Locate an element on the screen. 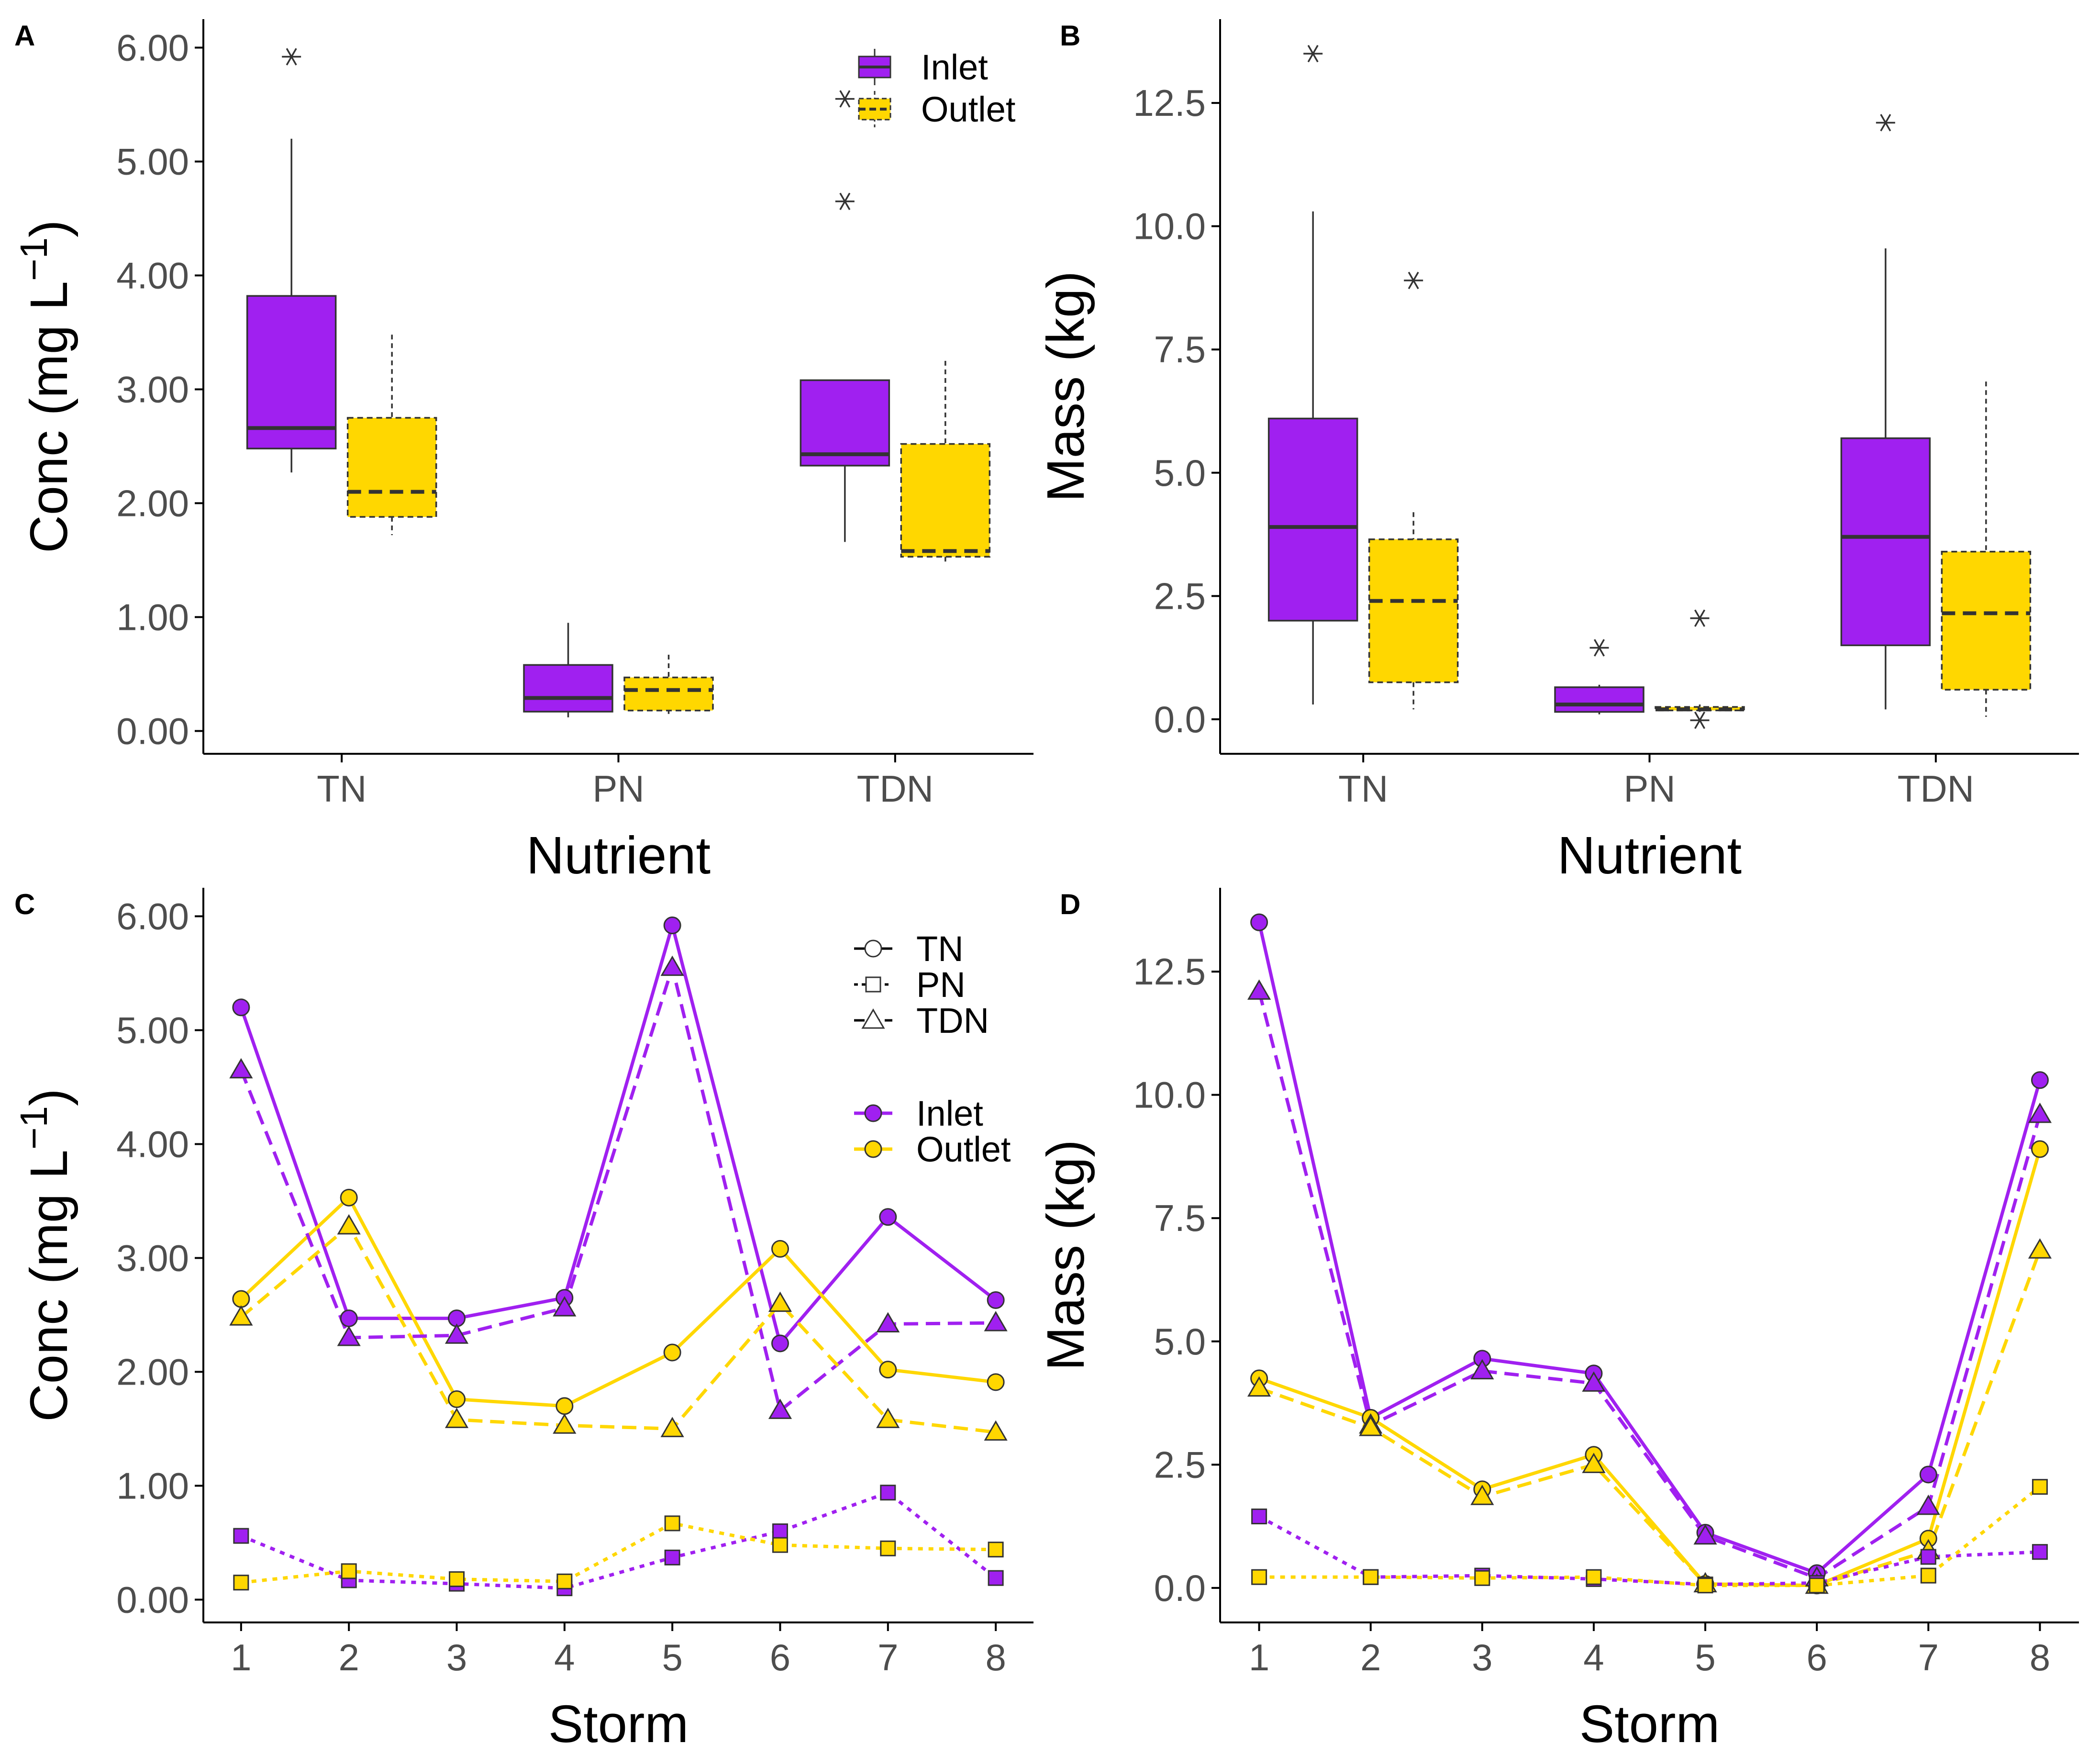 This screenshot has width=2100, height=1744. series-line-tdn-outlet is located at coordinates (1650, 1418).